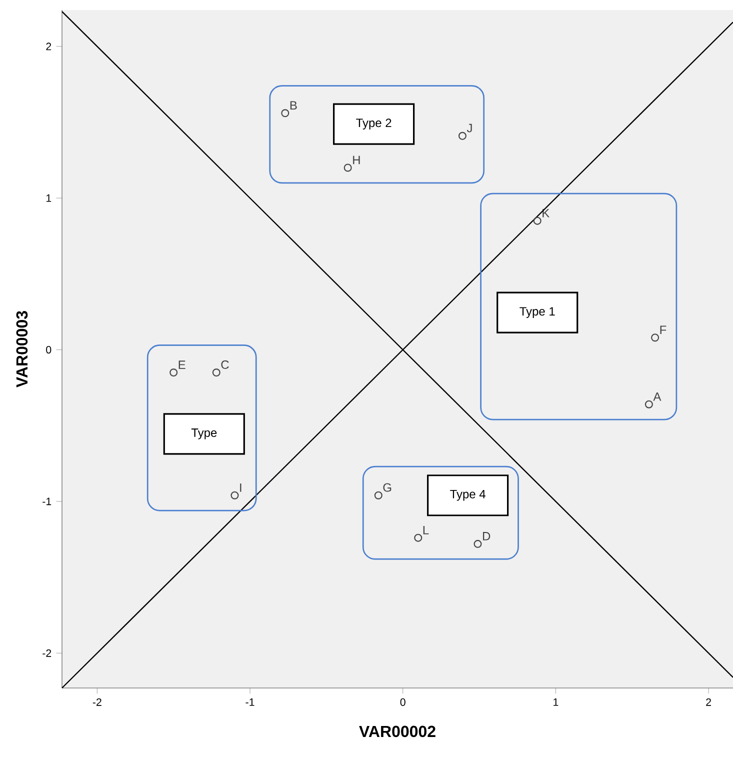 The height and width of the screenshot is (758, 733). Describe the element at coordinates (293, 105) in the screenshot. I see `data-label: B` at that location.